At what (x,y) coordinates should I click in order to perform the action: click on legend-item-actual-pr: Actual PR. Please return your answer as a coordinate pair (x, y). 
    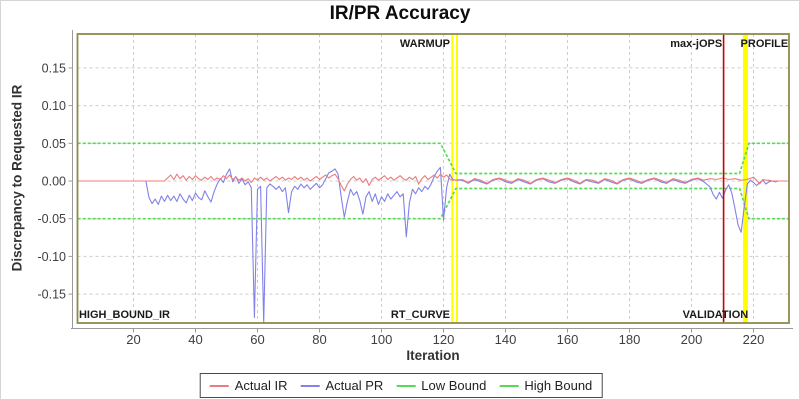
    Looking at the image, I should click on (341, 385).